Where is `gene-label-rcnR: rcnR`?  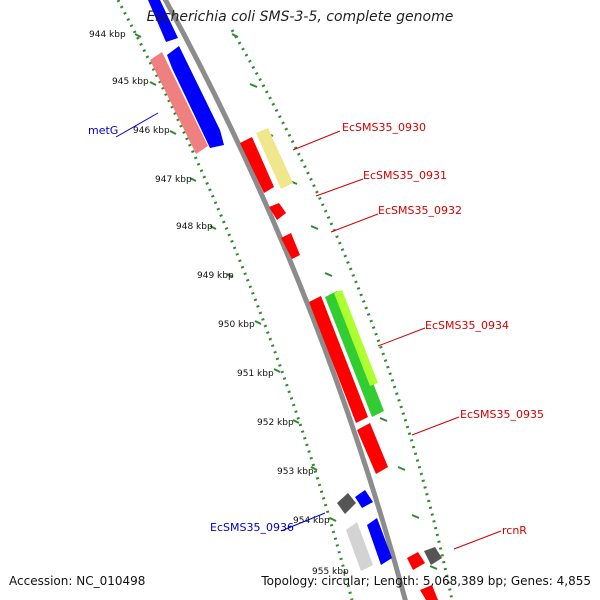
gene-label-rcnR: rcnR is located at coordinates (514, 530).